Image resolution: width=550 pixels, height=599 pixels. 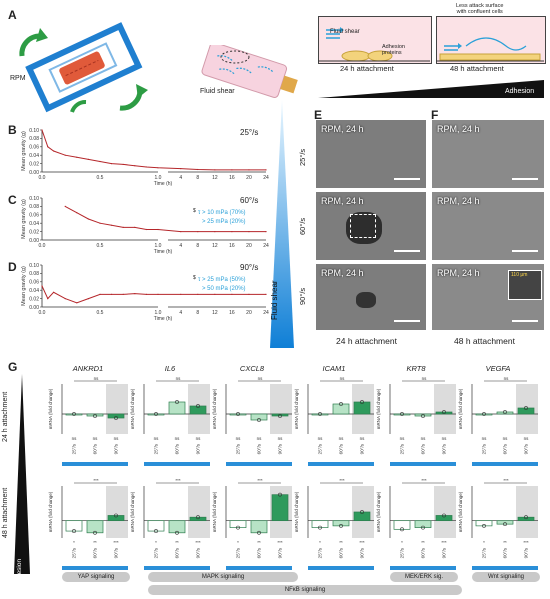 What do you see at coordinates (180, 246) in the screenshot?
I see `x-tick-label: 4` at bounding box center [180, 246].